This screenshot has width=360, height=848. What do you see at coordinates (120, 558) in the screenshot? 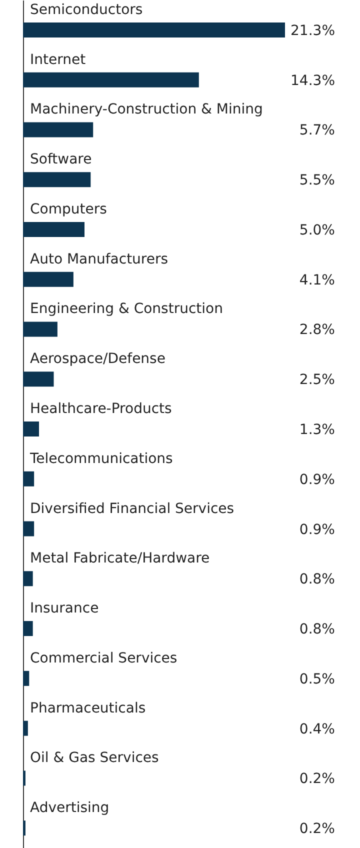
I see `y-tick-label: Metal Fabricate/Hardware` at bounding box center [120, 558].